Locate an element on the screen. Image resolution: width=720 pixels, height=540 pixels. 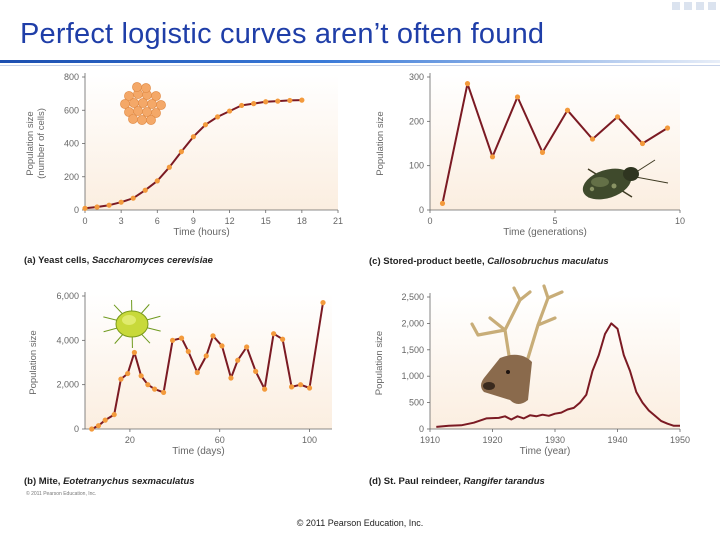
x-tick-label: 60 is located at coordinates (220, 440).